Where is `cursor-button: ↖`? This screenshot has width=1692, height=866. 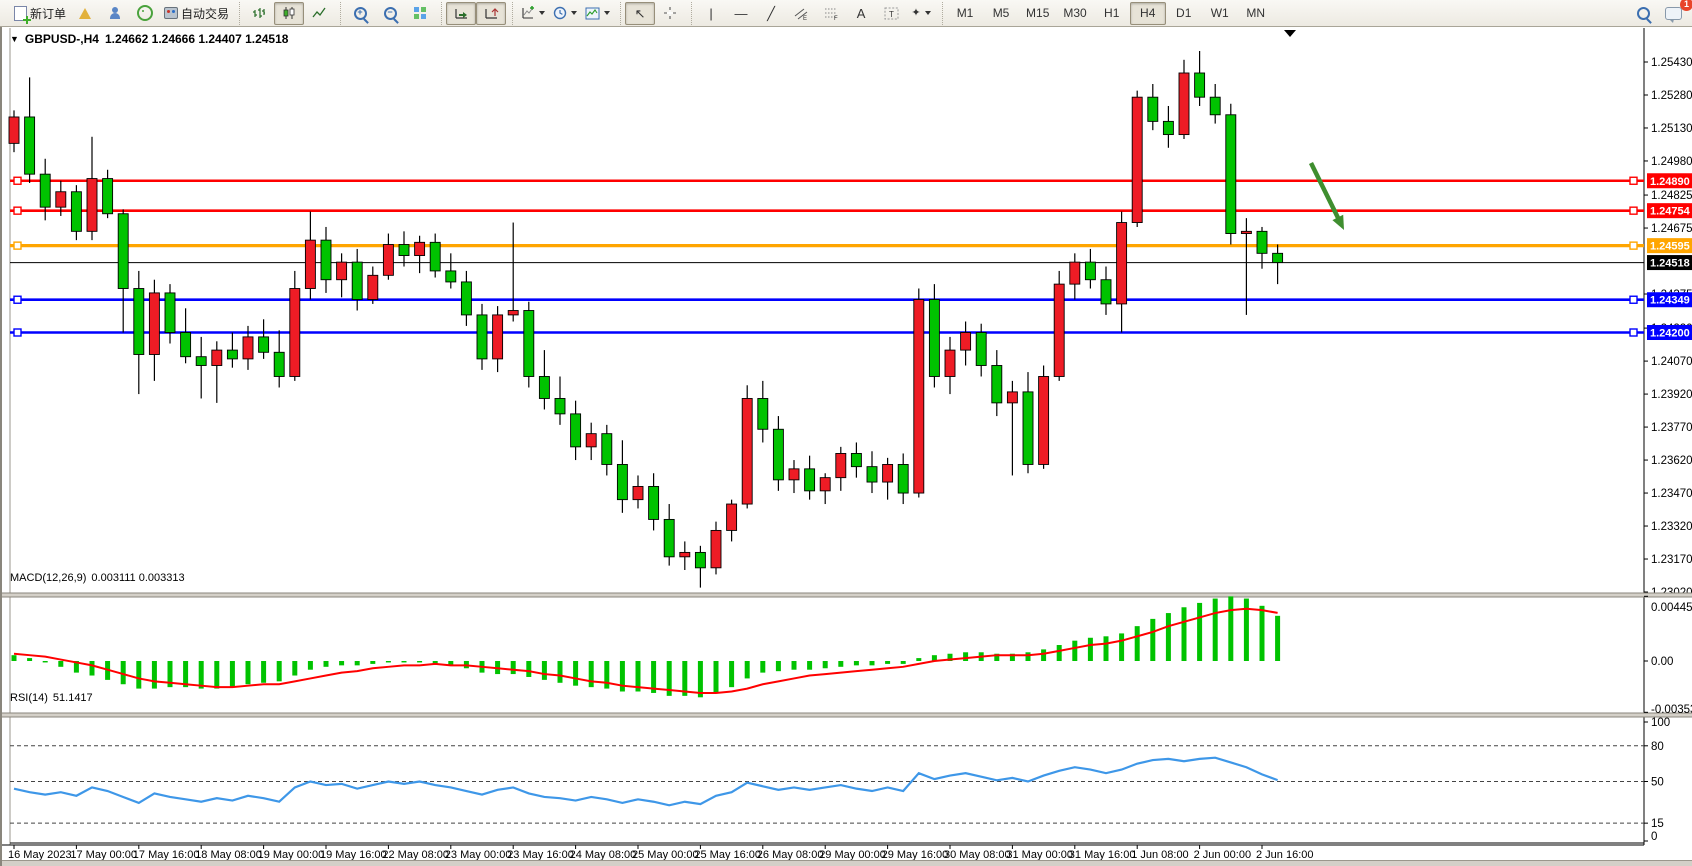
cursor-button: ↖ is located at coordinates (640, 13).